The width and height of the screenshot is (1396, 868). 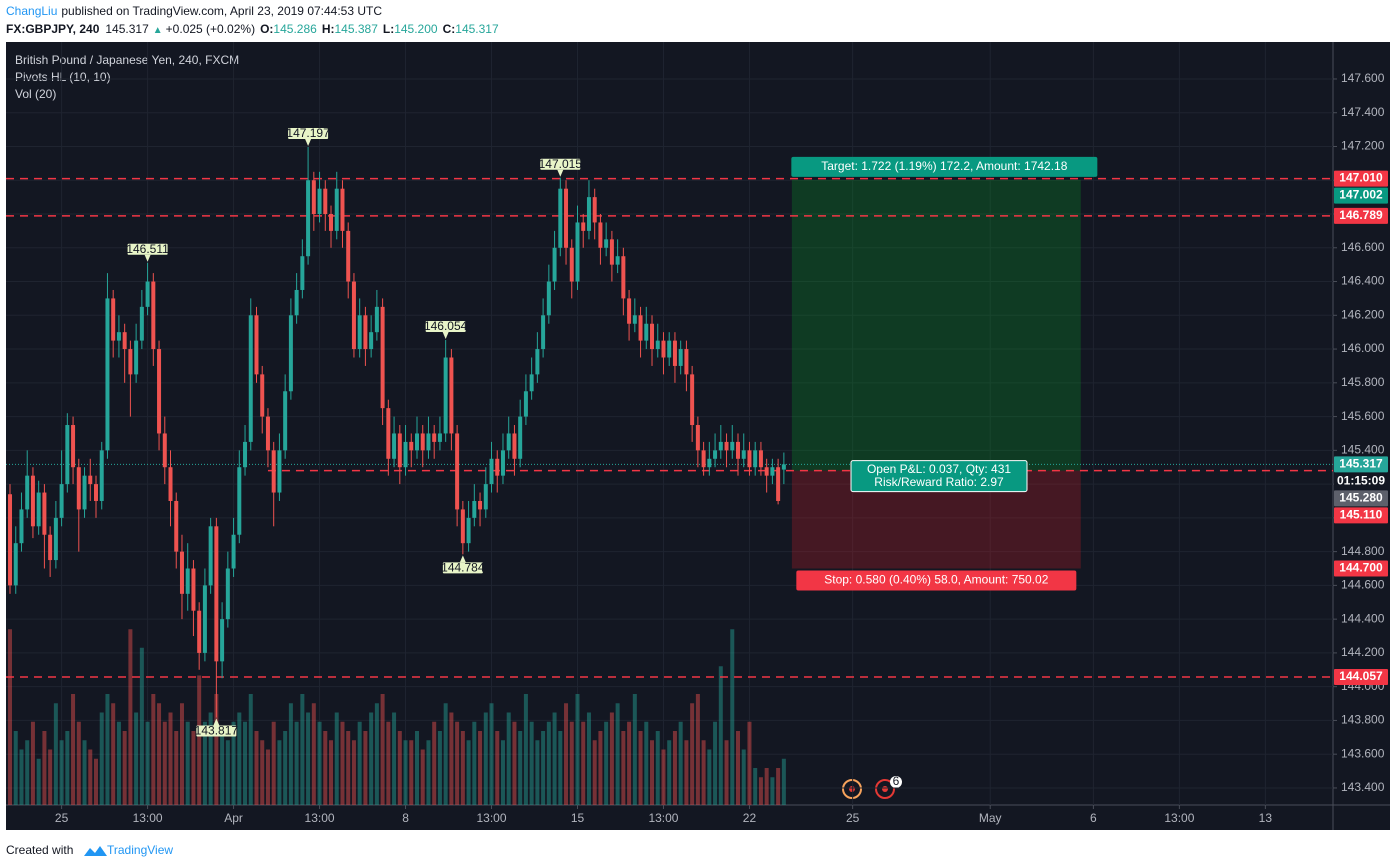 I want to click on footer-brand: TradingView, so click(x=140, y=850).